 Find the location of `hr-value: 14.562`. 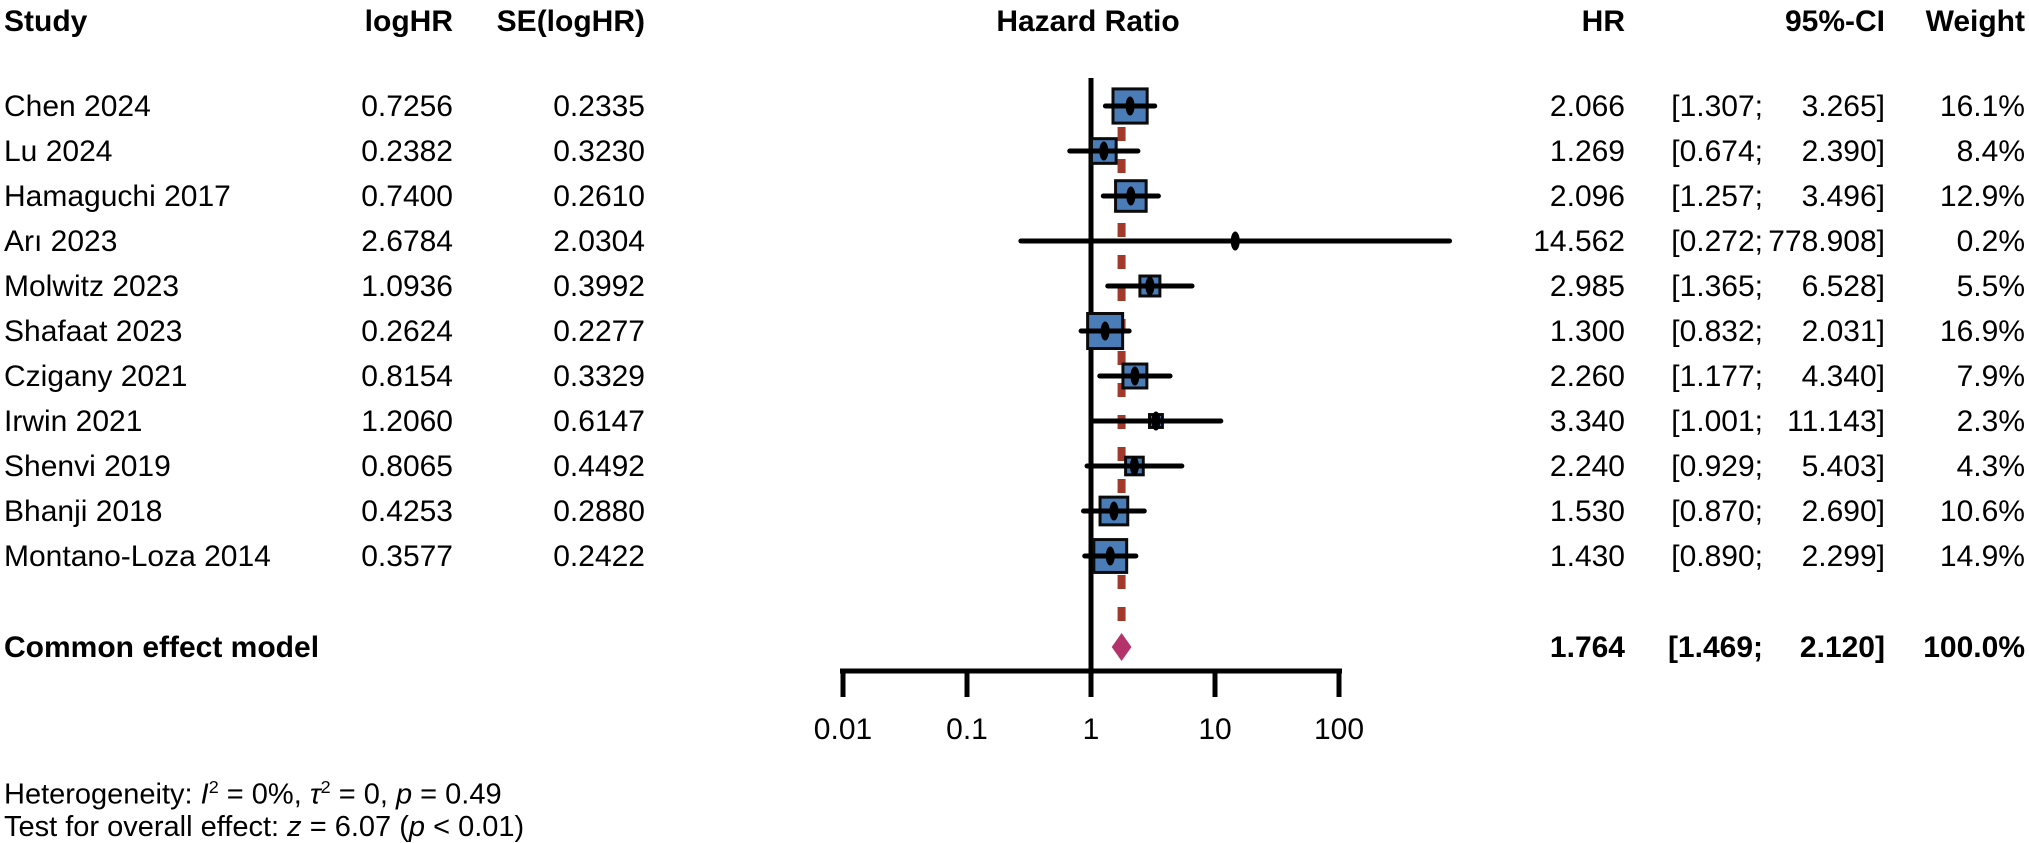

hr-value: 14.562 is located at coordinates (1579, 241).